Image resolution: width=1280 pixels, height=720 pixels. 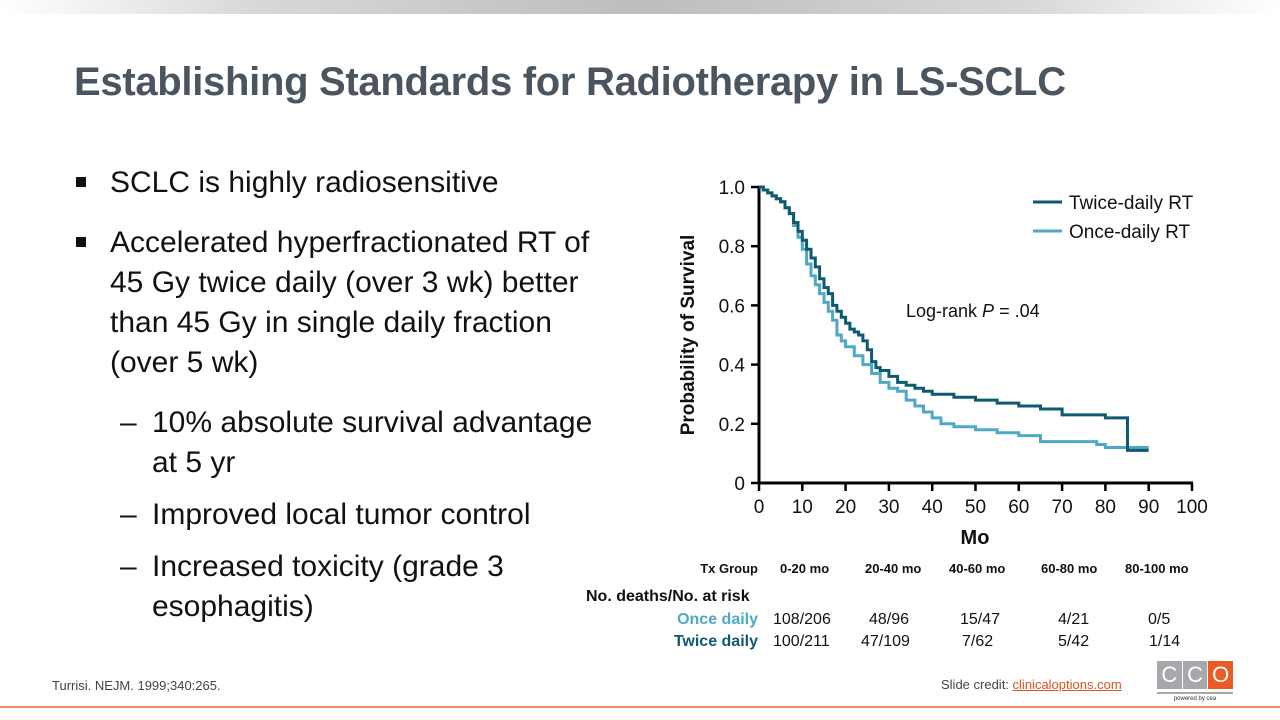 I want to click on risk-table-column-header: 40-60 mo, so click(x=977, y=568).